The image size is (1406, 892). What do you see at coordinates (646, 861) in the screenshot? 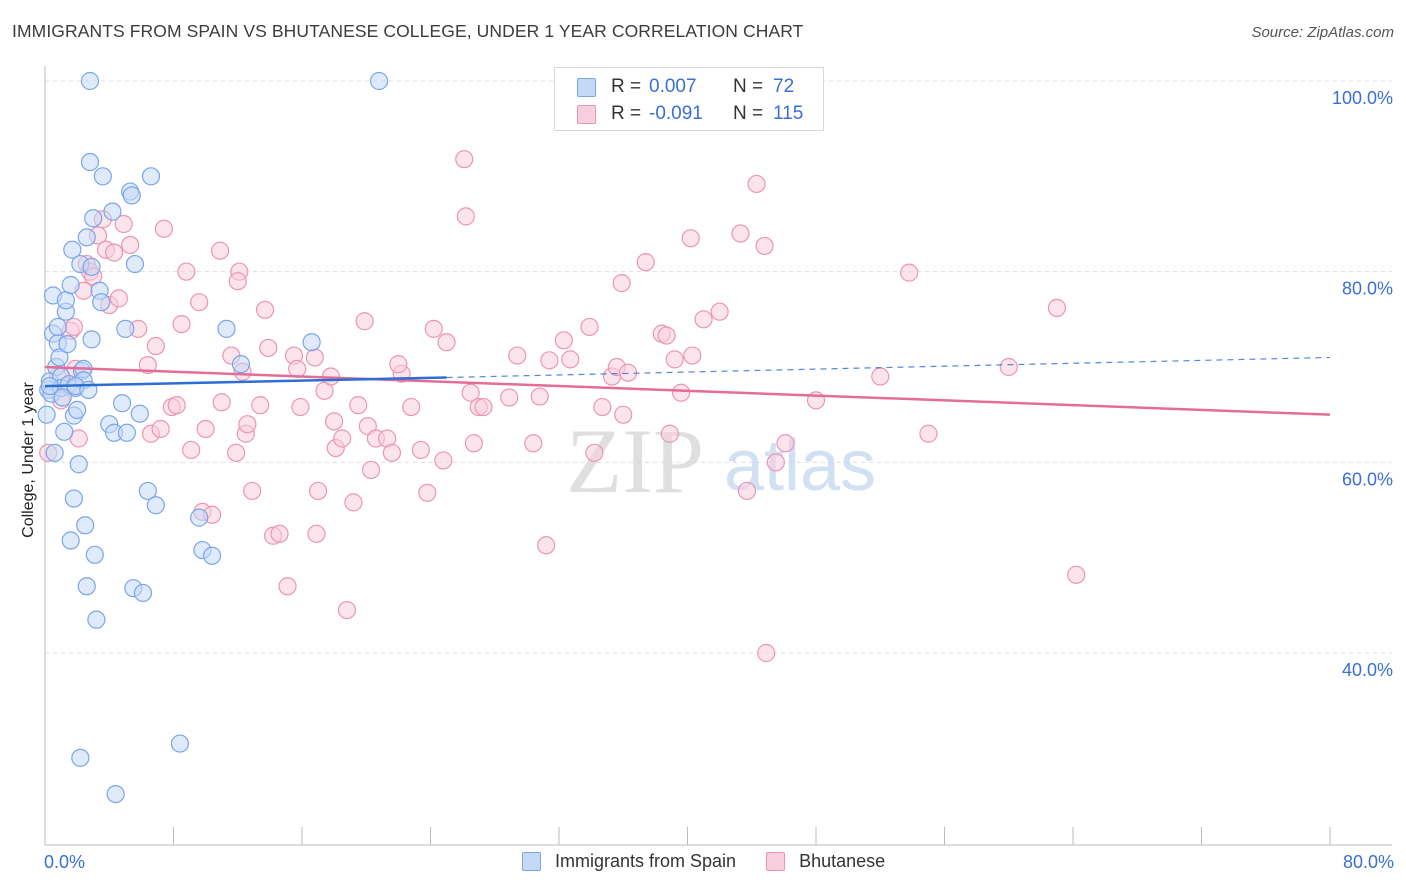
I see `legend-label-spain: Immigrants from Spain` at bounding box center [646, 861].